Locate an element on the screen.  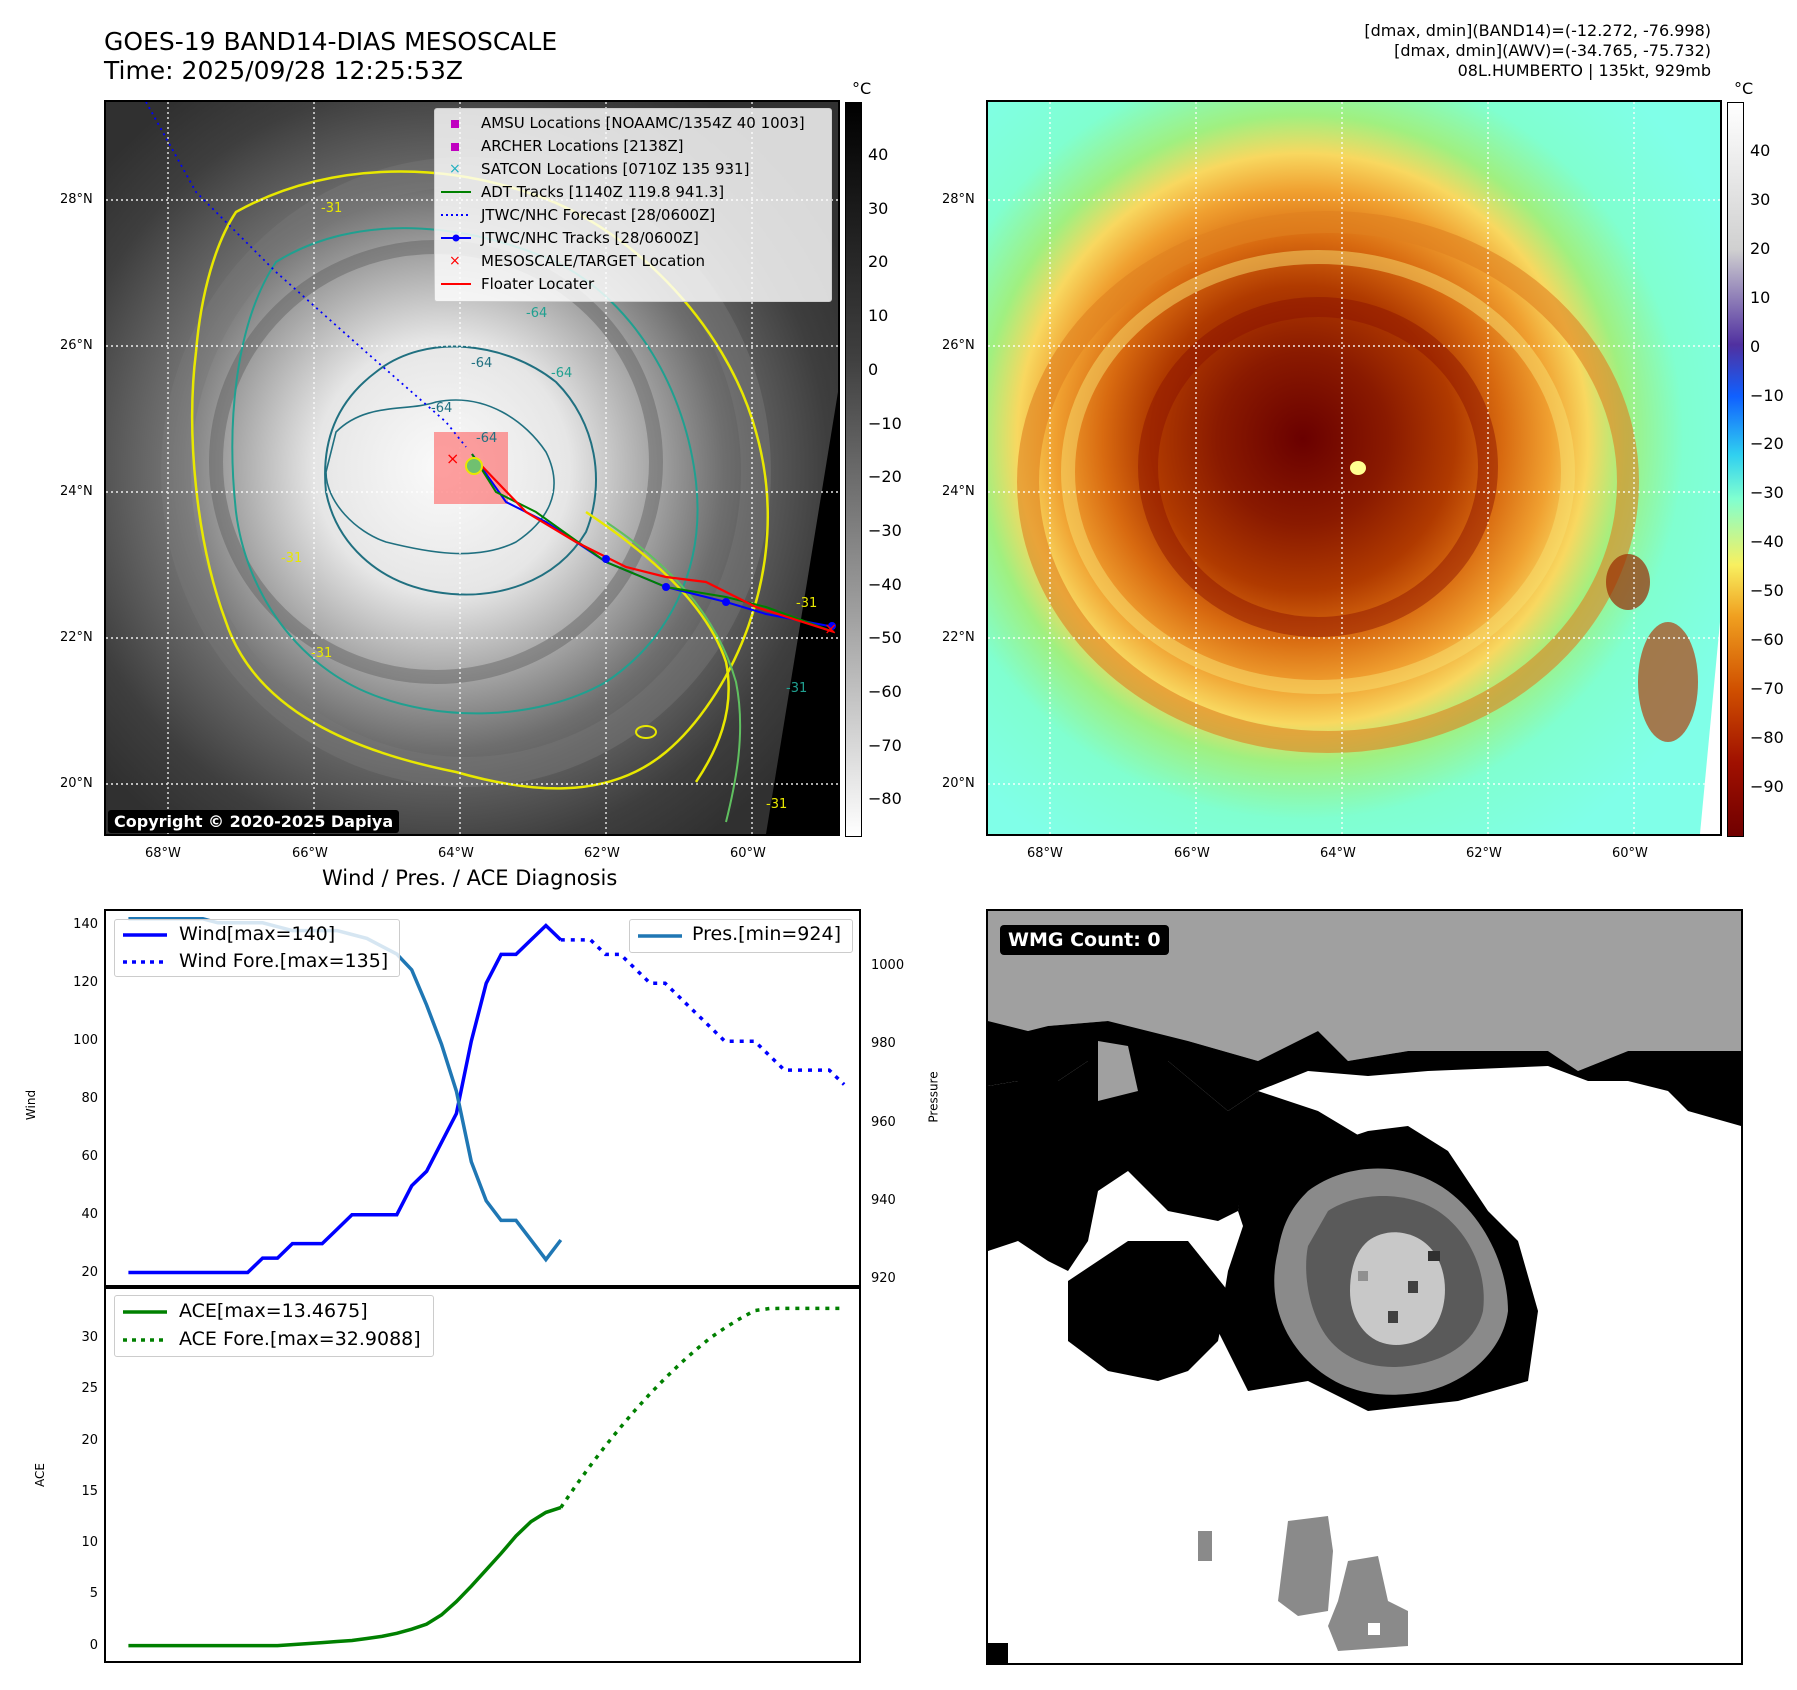
ace-legend: ACE[max=13.4675] ACE Fore.[max=32.9088] is located at coordinates (274, 1326).